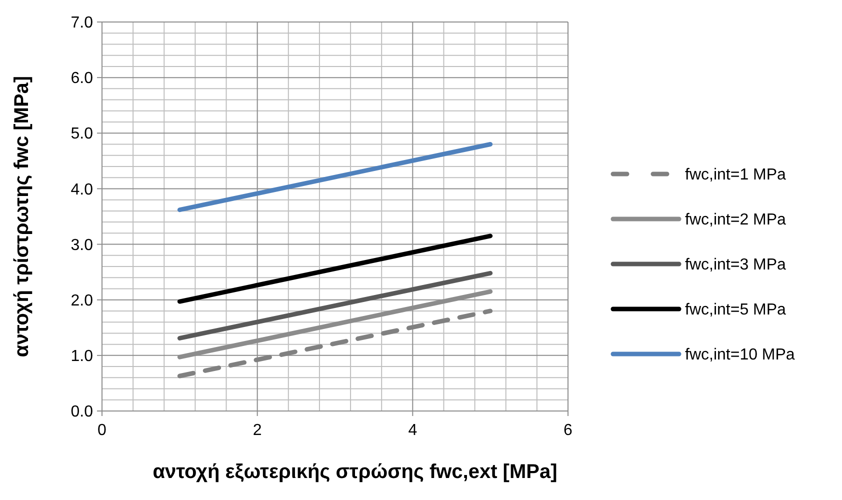 The image size is (842, 500). I want to click on x-tick-label: 6, so click(568, 430).